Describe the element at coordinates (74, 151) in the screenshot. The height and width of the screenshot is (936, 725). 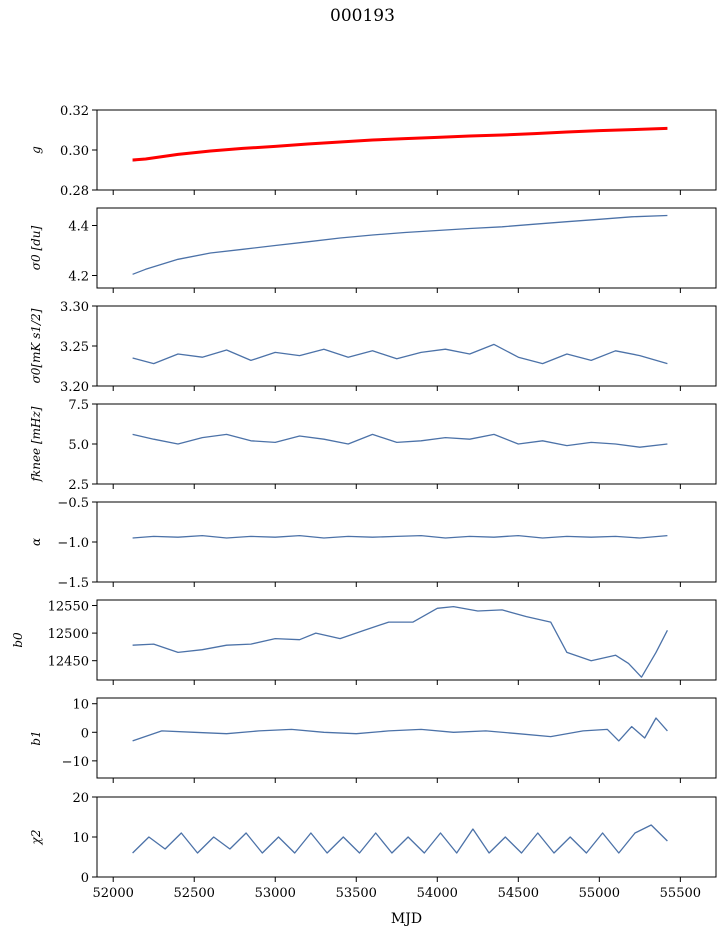
I see `panel-0-ytick-label: 0.30` at that location.